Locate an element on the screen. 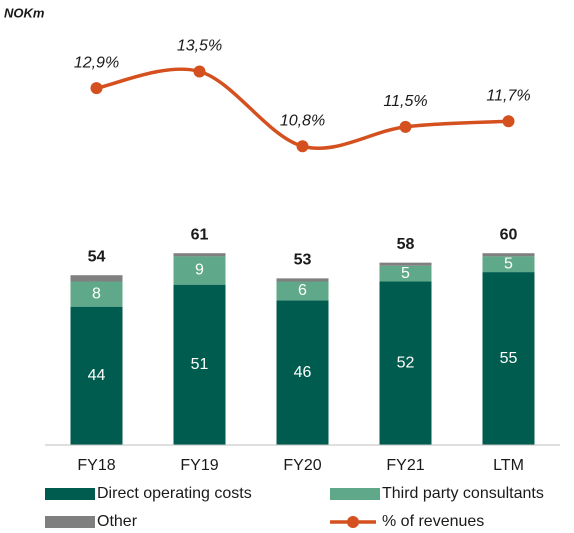  bar-value-label: 8 is located at coordinates (96, 293).